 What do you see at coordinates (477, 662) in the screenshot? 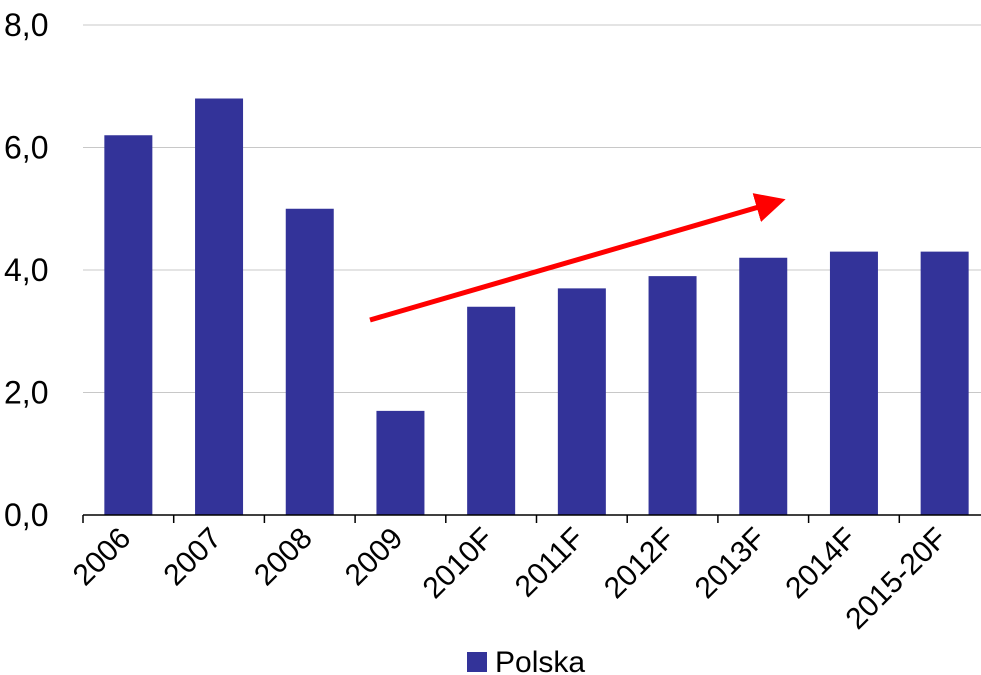
I see `legend-swatch` at bounding box center [477, 662].